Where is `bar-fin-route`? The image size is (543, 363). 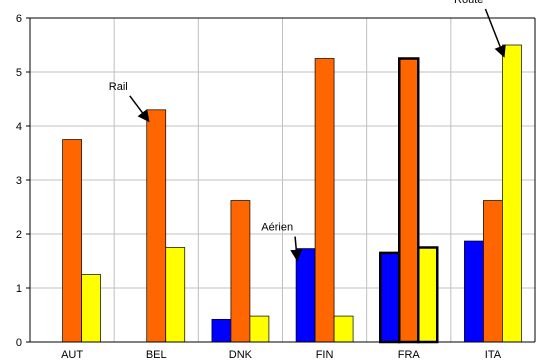 bar-fin-route is located at coordinates (343, 329).